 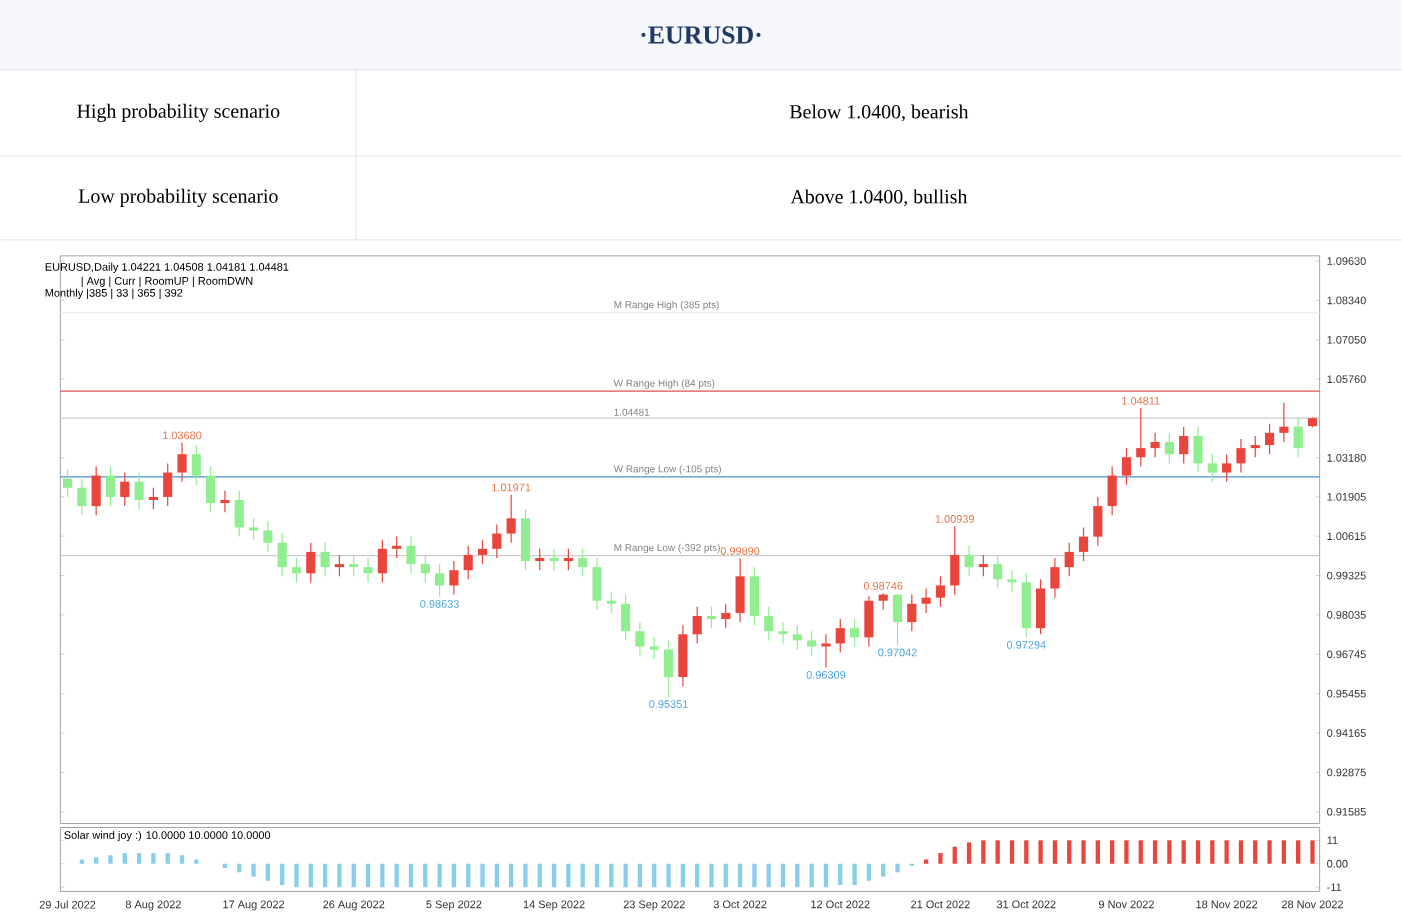 What do you see at coordinates (879, 113) in the screenshot?
I see `text: Below 1.0400, bearish` at bounding box center [879, 113].